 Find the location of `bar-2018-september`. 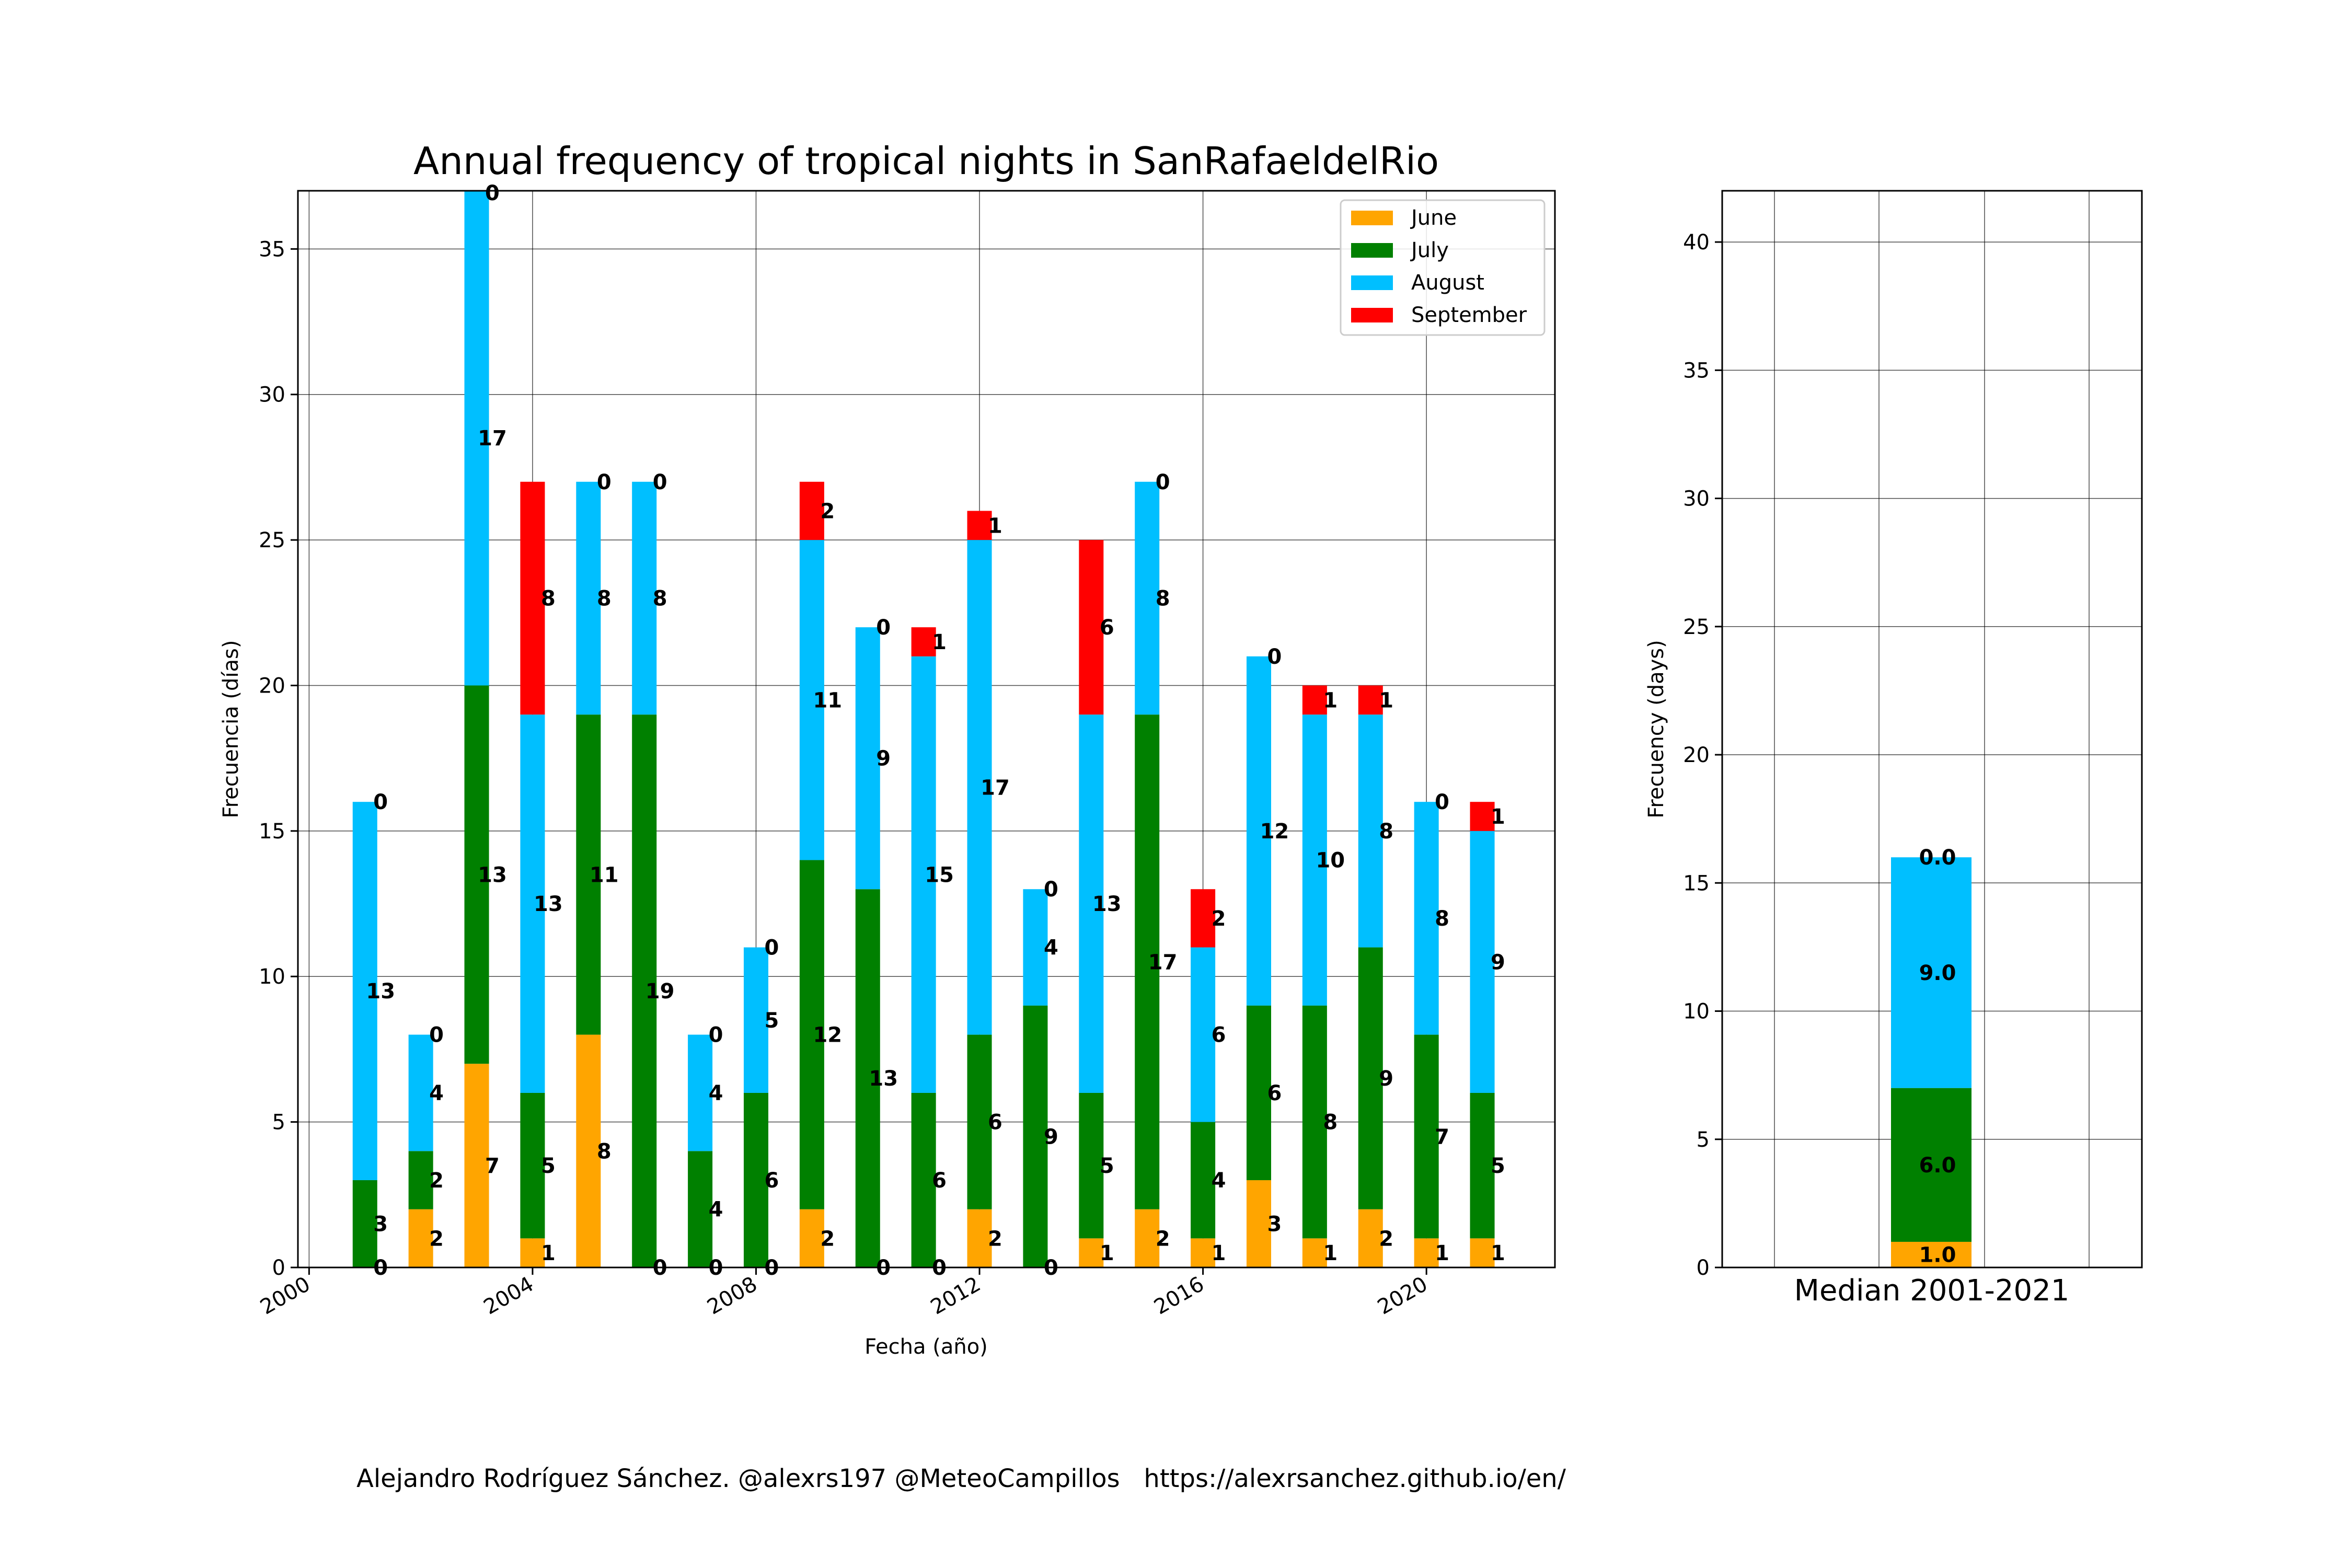

bar-2018-september is located at coordinates (1314, 700).